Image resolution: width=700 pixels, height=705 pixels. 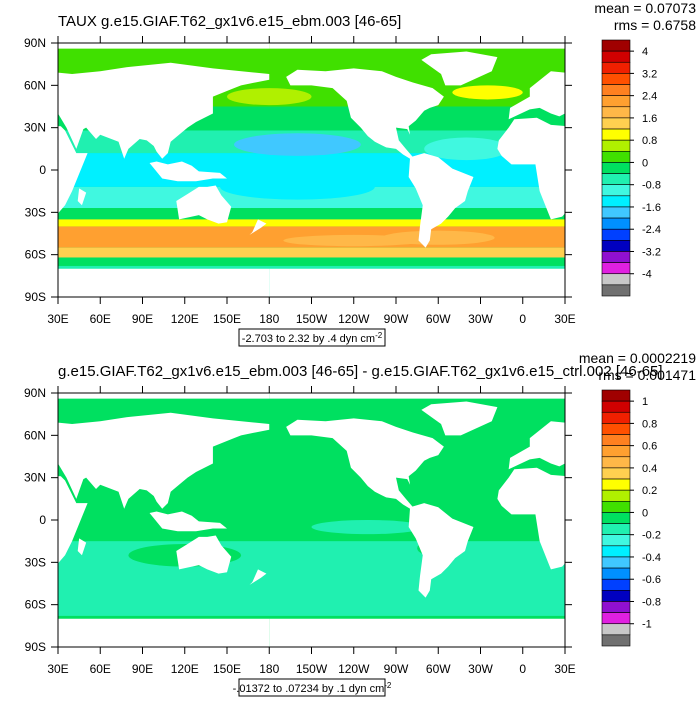 I want to click on range-label: -.01372 to .07234 by .1 dyn cm-2, so click(x=312, y=688).